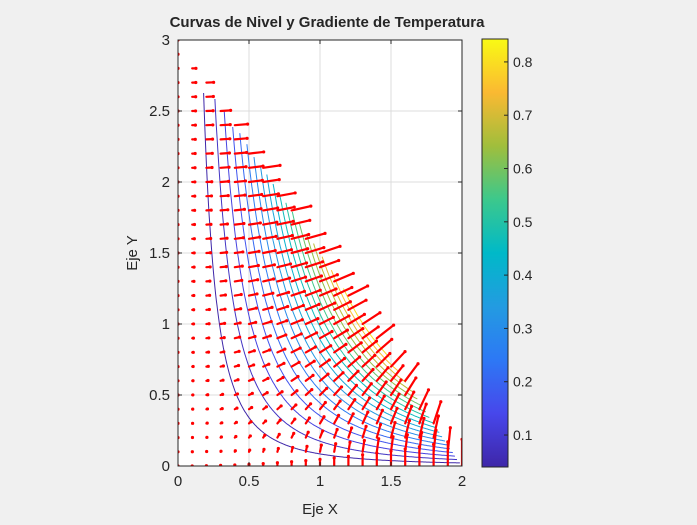 This screenshot has height=525, width=697. What do you see at coordinates (523, 328) in the screenshot?
I see `colorbar-tick-label: 0.3` at bounding box center [523, 328].